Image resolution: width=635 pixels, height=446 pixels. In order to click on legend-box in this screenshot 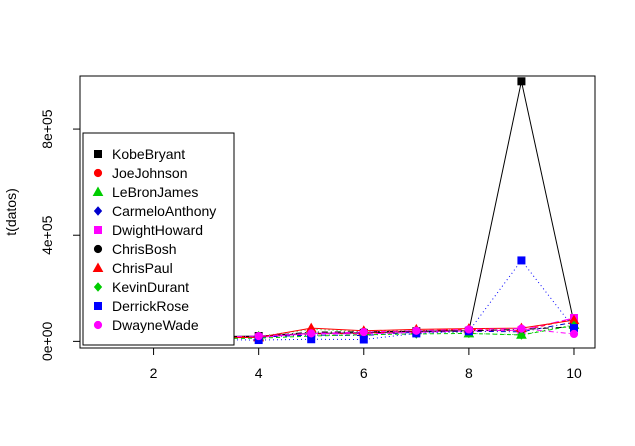, I will do `click(158, 239)`.